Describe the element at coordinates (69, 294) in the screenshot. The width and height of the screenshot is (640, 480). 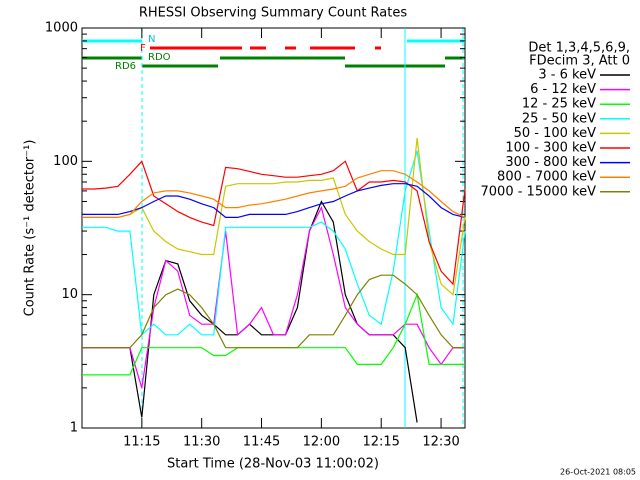
I see `y-tick-label: 10` at that location.